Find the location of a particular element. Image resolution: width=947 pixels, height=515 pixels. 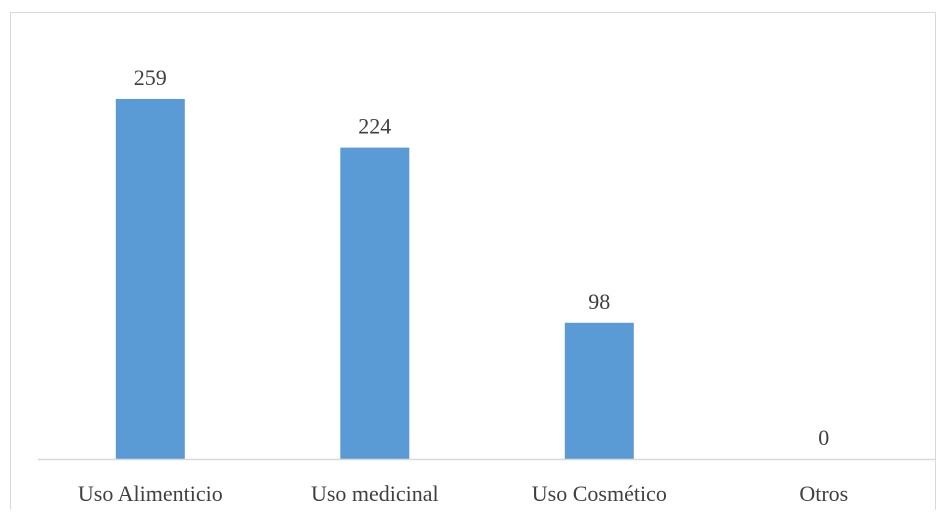

data-label-3: 0 is located at coordinates (823, 437).